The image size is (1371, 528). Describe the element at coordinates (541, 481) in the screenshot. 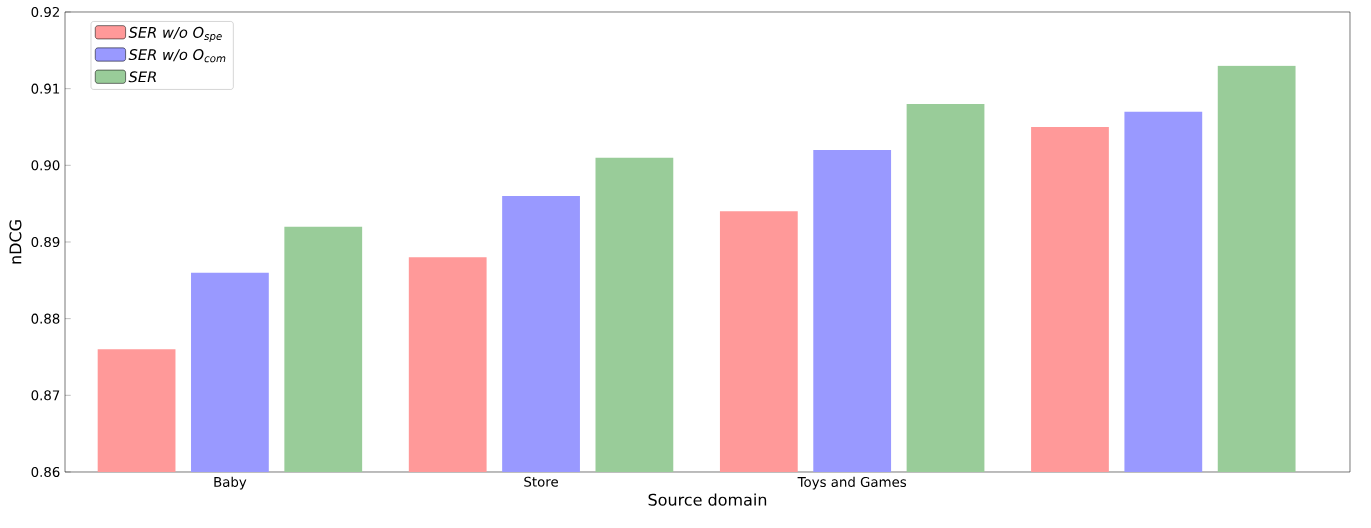

I see `x-tick-label: Store` at that location.